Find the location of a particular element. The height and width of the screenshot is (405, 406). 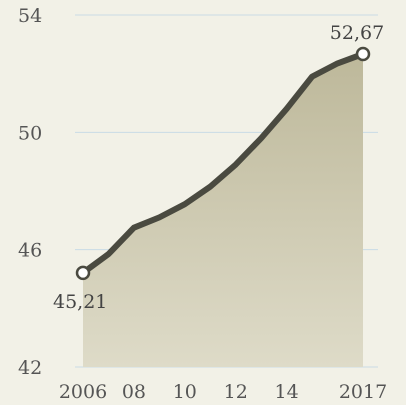

x-tick-label-2006: 2006 is located at coordinates (83, 392).